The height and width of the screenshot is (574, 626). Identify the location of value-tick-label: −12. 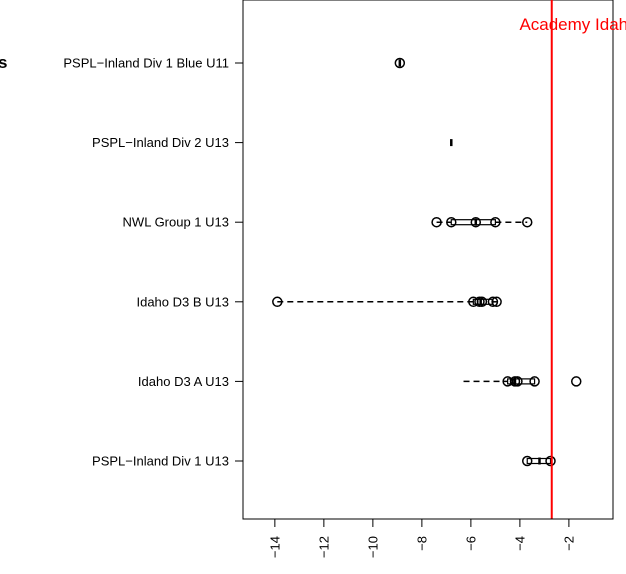
(323, 547).